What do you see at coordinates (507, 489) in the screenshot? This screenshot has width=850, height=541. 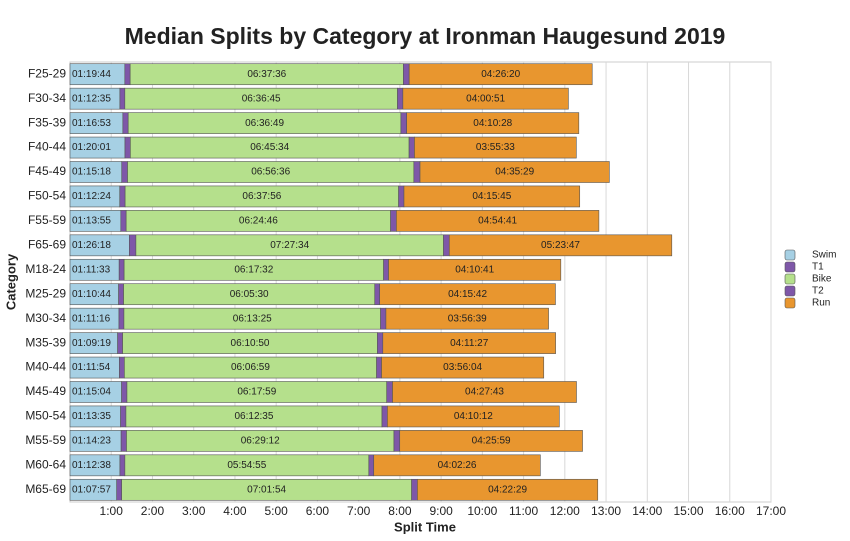 I see `data-label: 04:22:29` at bounding box center [507, 489].